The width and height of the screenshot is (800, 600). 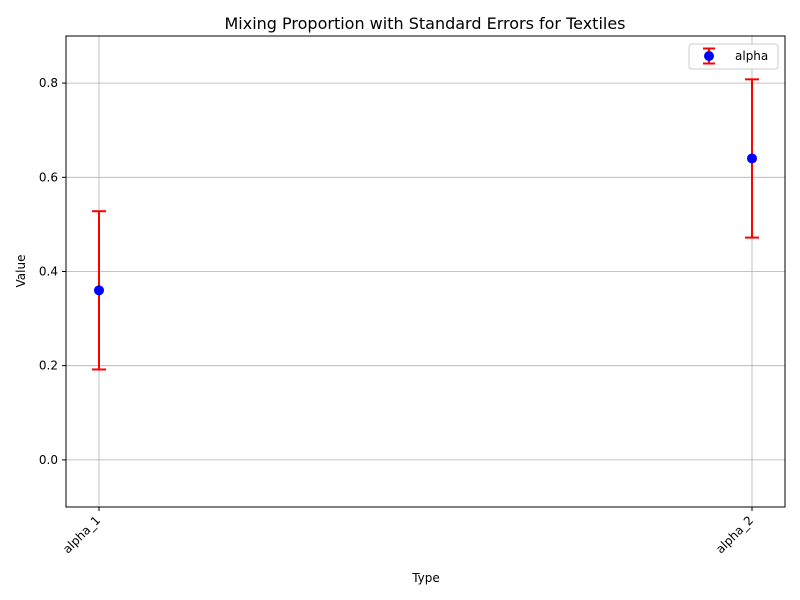 I want to click on x-tick-label: alpha_1, so click(x=81, y=534).